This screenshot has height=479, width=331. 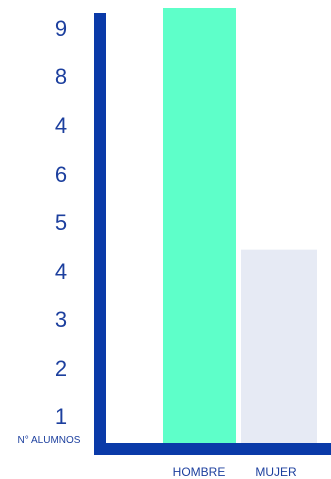 I want to click on y-tick-label: 1, so click(x=61, y=416).